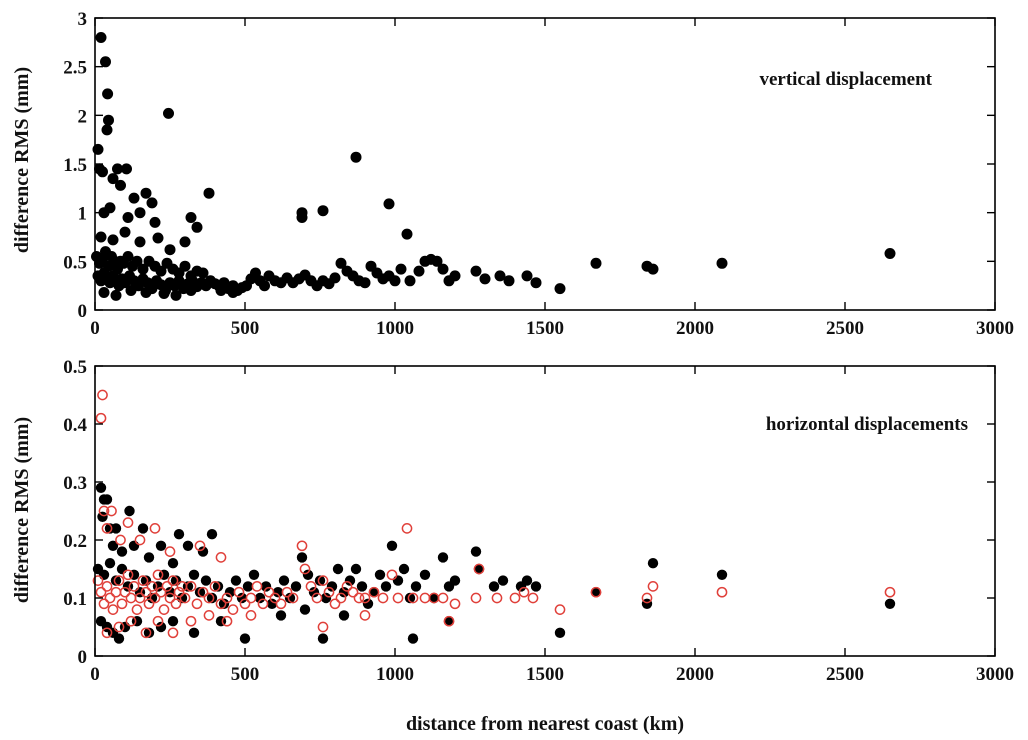 This screenshot has height=740, width=1028. I want to click on y-tick-label-horizontal: 0.4, so click(75, 425).